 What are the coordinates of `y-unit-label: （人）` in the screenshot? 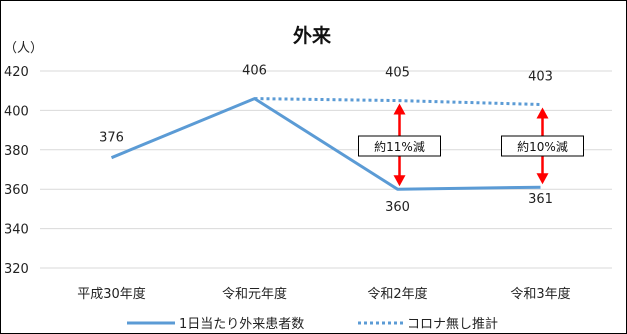 It's located at (23, 48).